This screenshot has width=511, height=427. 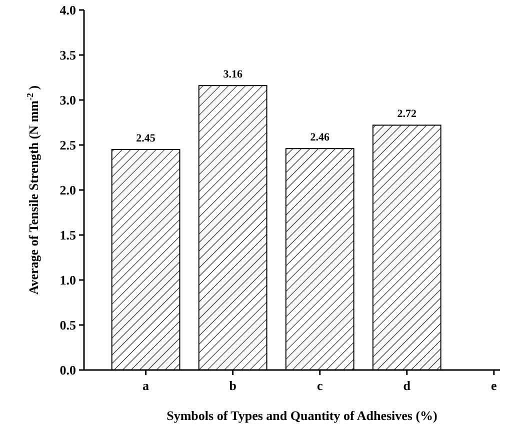 I want to click on y-tick-label: 2.0, so click(x=68, y=190).